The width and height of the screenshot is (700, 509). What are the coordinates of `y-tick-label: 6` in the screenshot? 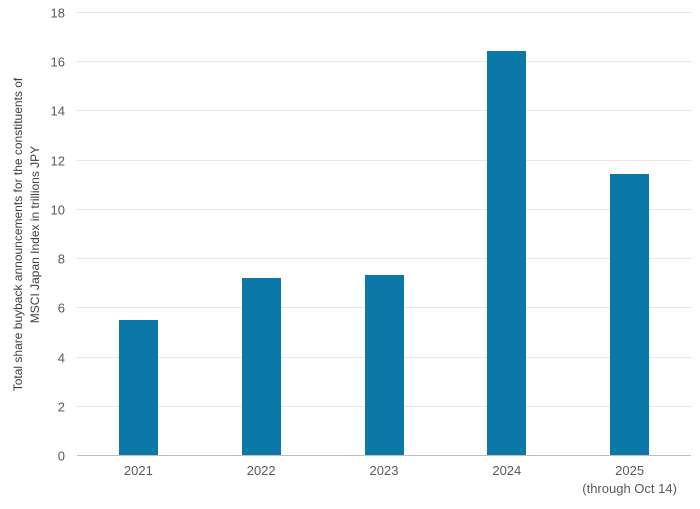 It's located at (61, 308).